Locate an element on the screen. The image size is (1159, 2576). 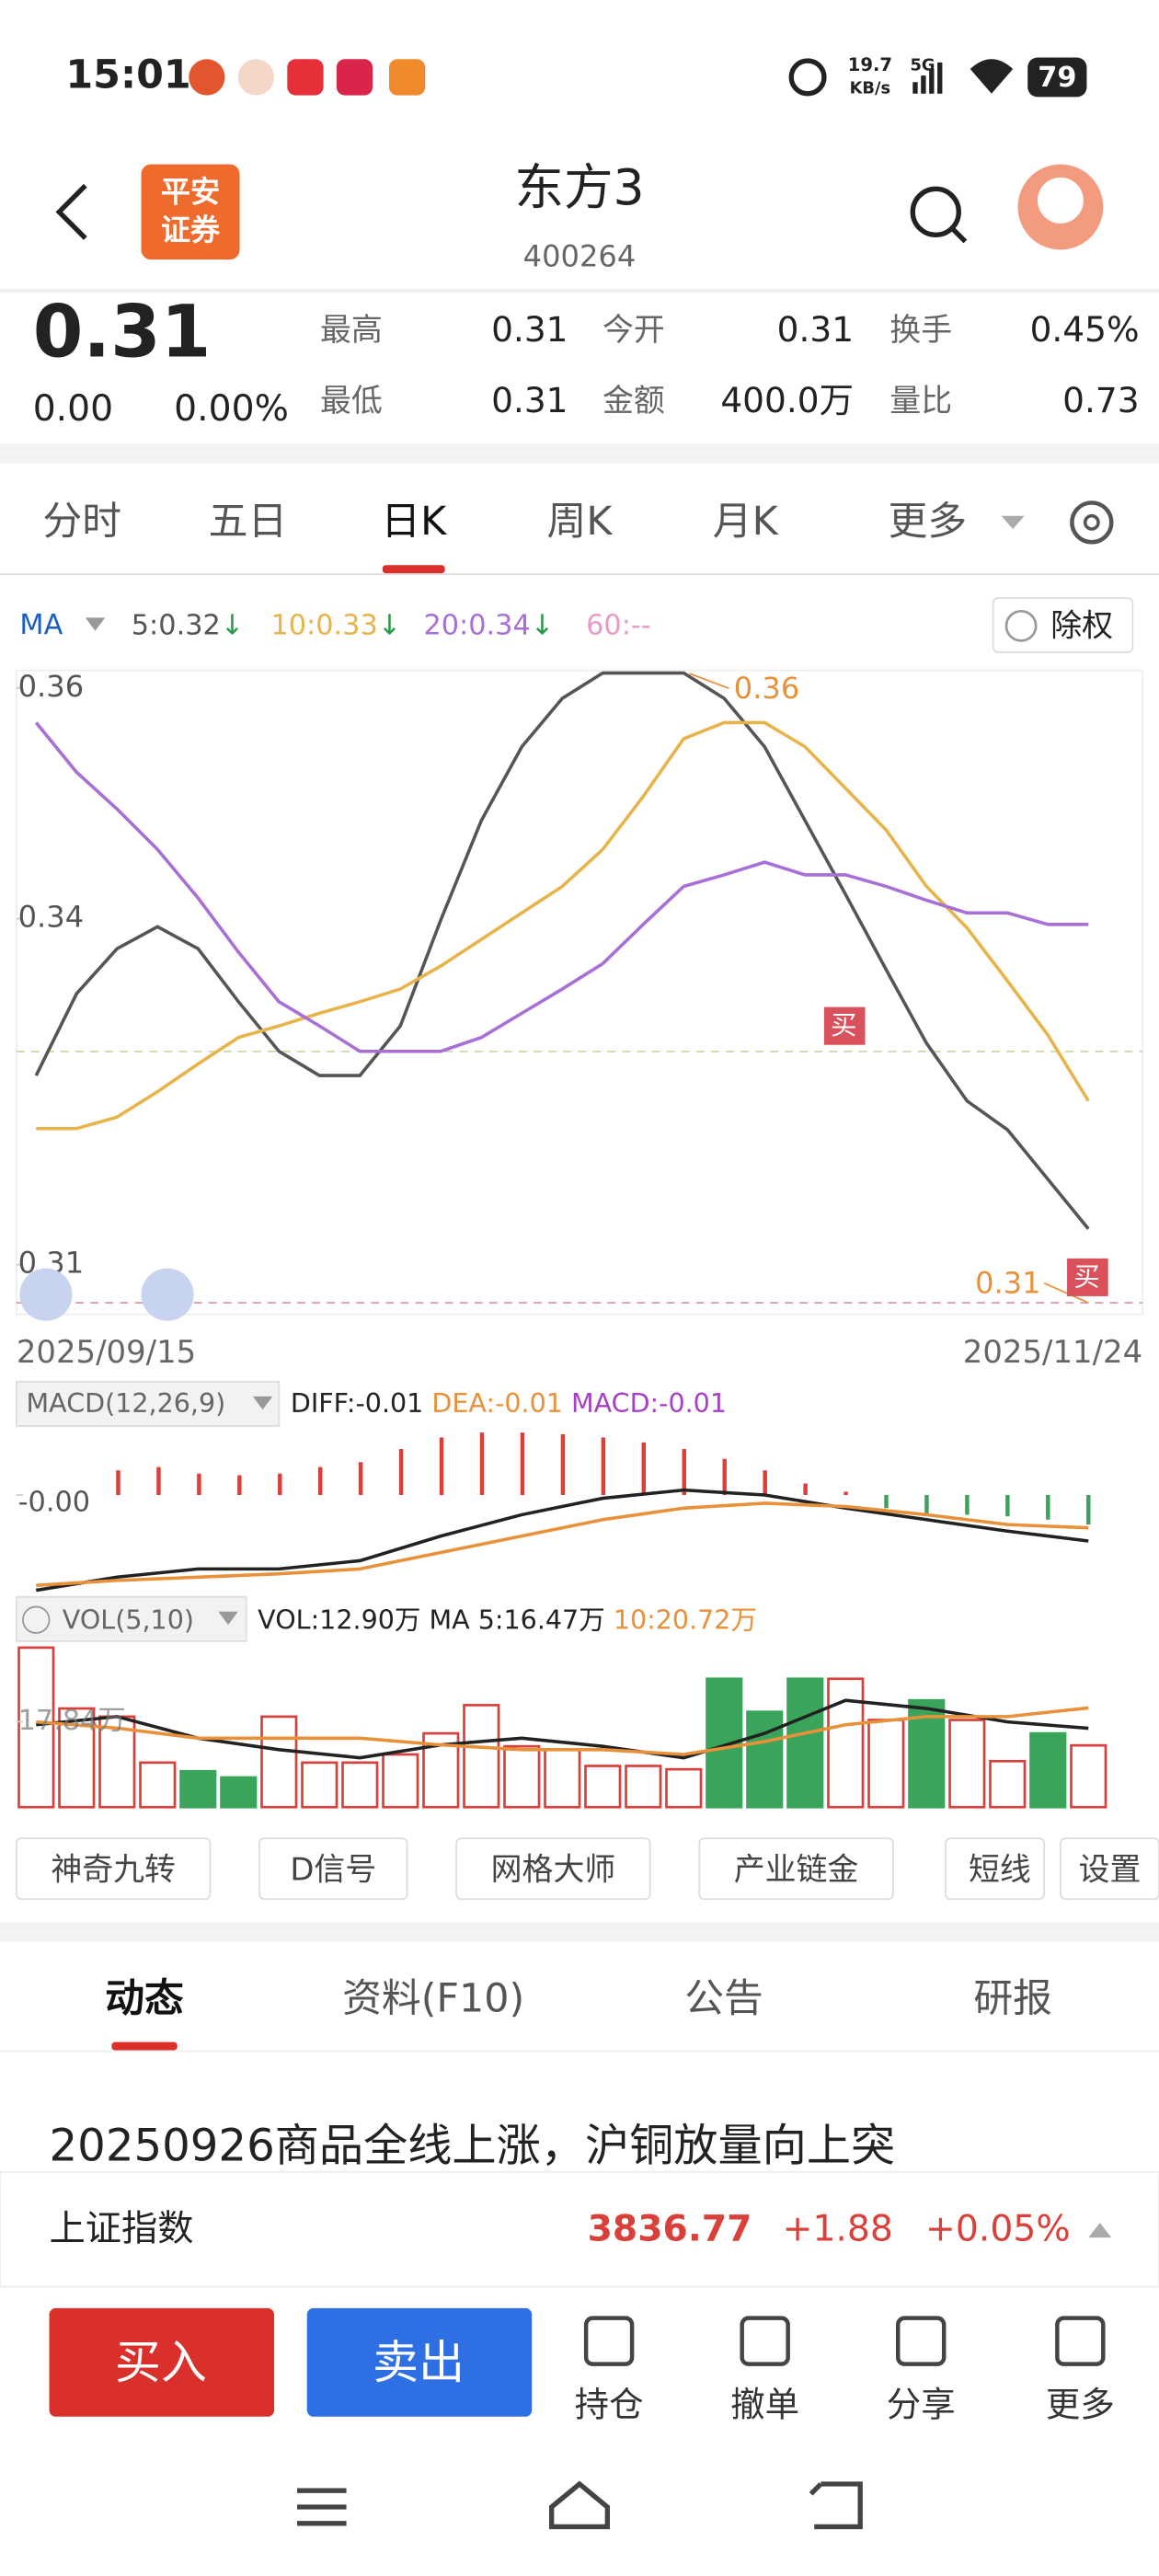
tool-label: D信号 is located at coordinates (333, 1869).